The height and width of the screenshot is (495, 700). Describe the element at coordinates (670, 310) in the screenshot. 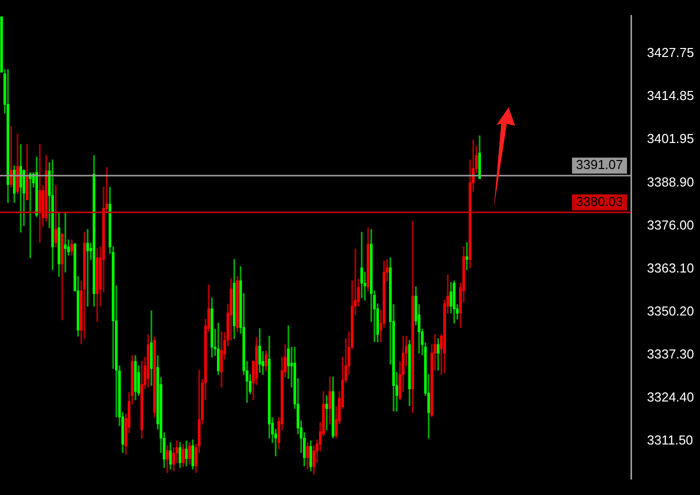

I see `y-tick-label: 3350.20` at that location.